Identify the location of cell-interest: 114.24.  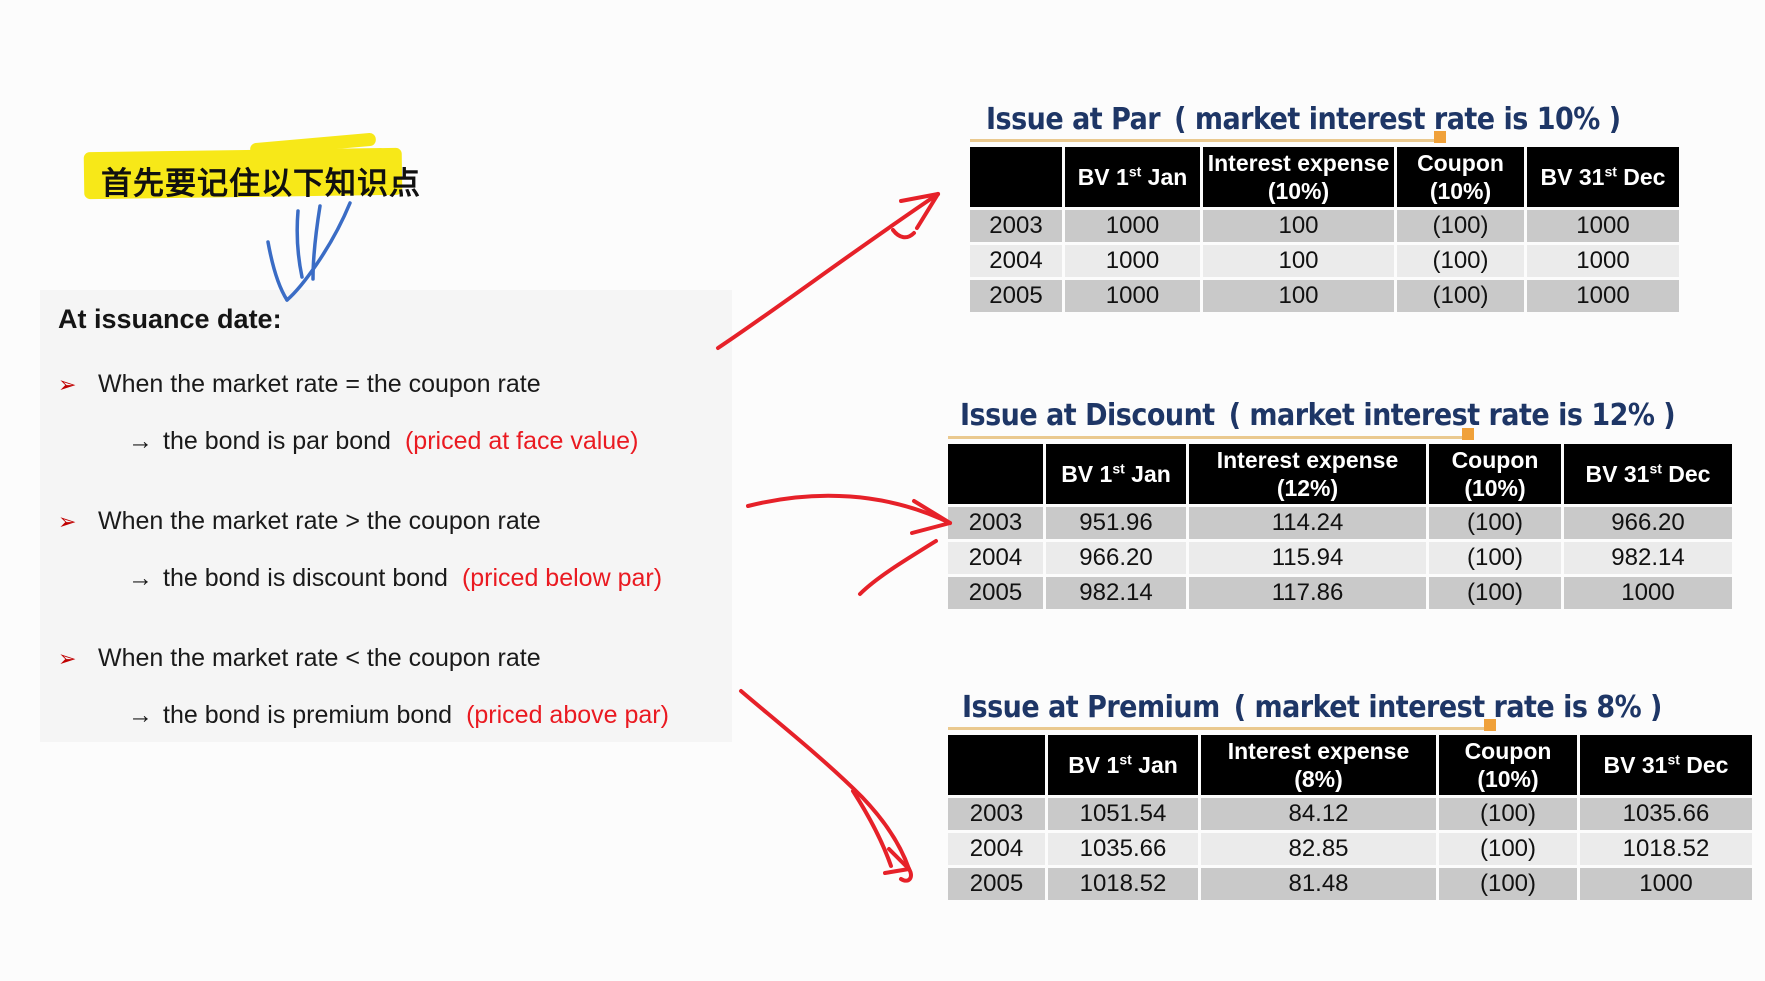
(1307, 523).